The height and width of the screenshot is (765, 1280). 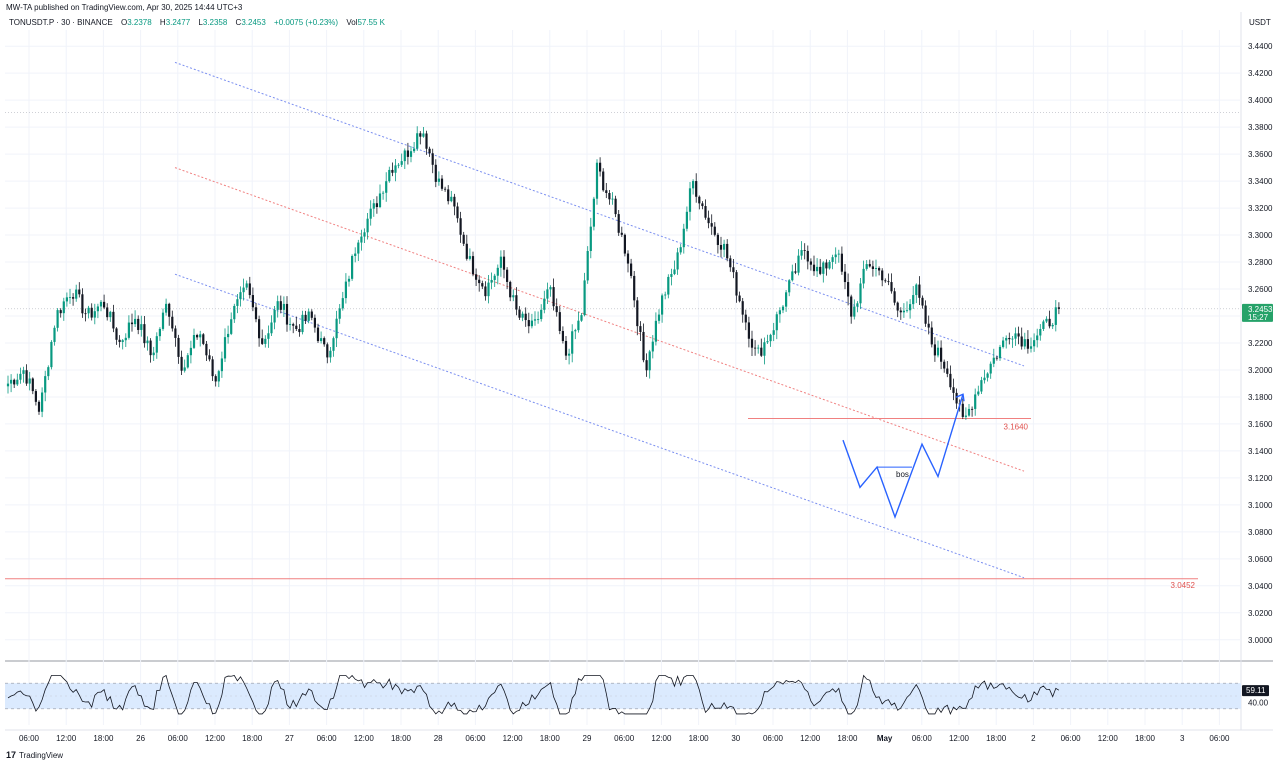 I want to click on projection-path, so click(x=903, y=457).